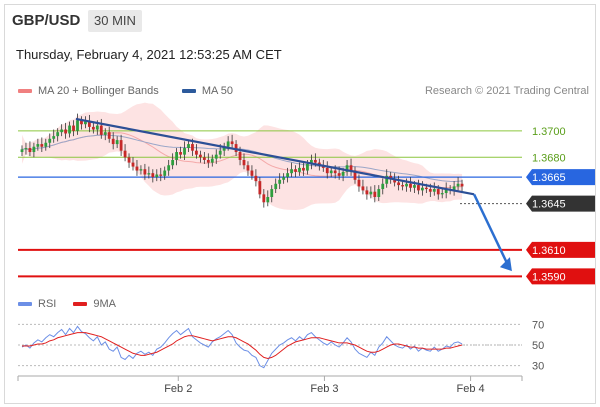 The image size is (600, 407). What do you see at coordinates (538, 346) in the screenshot?
I see `rsi-level-label: 50` at bounding box center [538, 346].